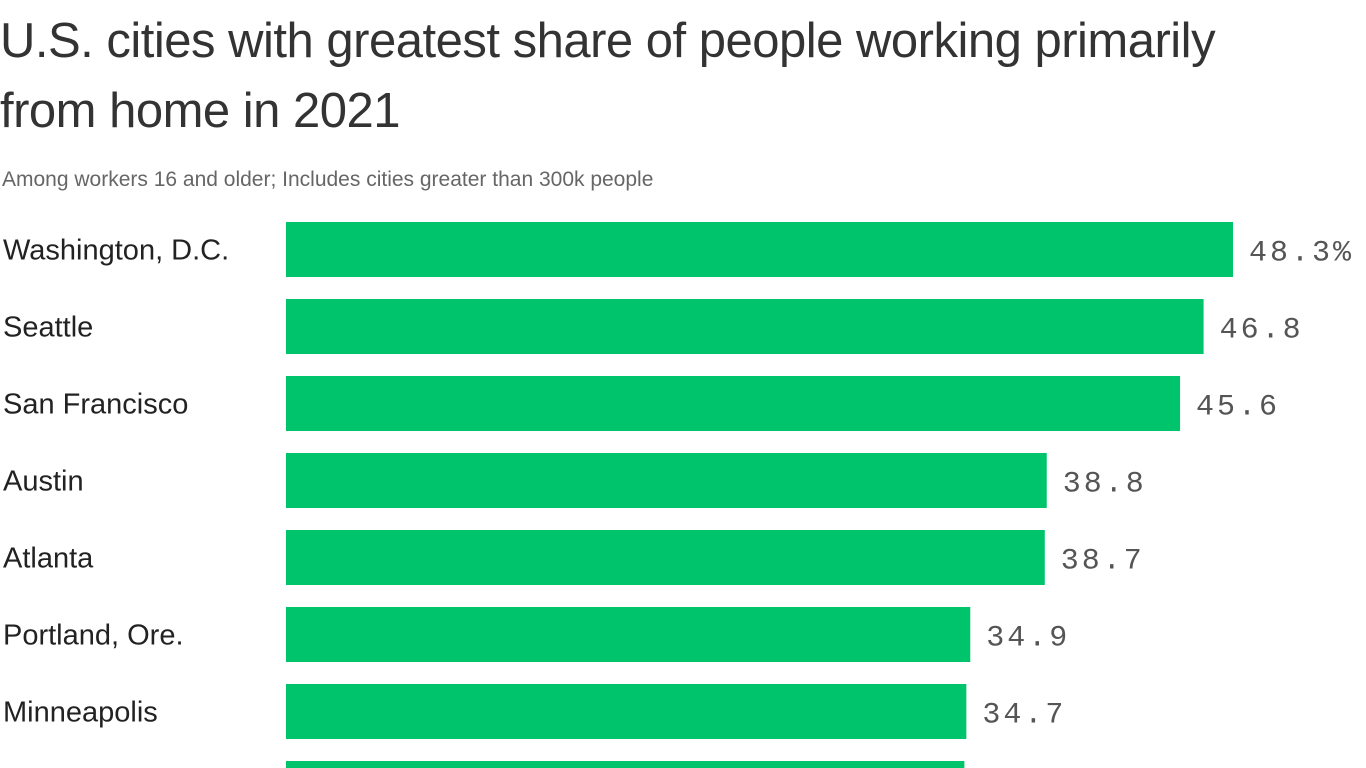  Describe the element at coordinates (48, 559) in the screenshot. I see `category-label: Atlanta` at that location.